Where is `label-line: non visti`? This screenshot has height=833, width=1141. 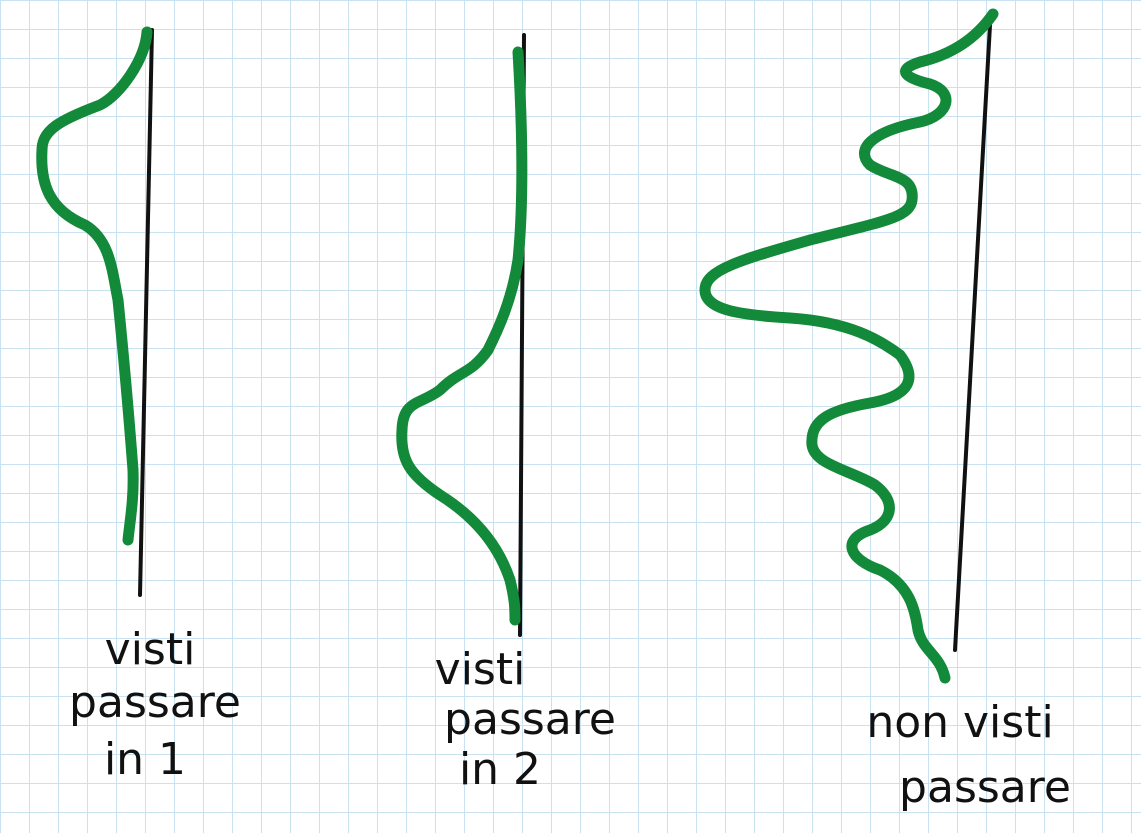 label-line: non visti is located at coordinates (959, 722).